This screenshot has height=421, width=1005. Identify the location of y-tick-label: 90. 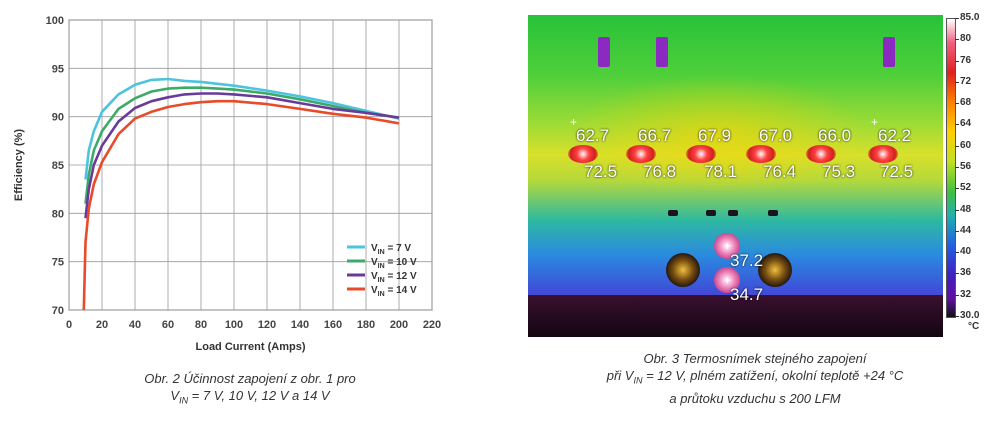
(58, 118).